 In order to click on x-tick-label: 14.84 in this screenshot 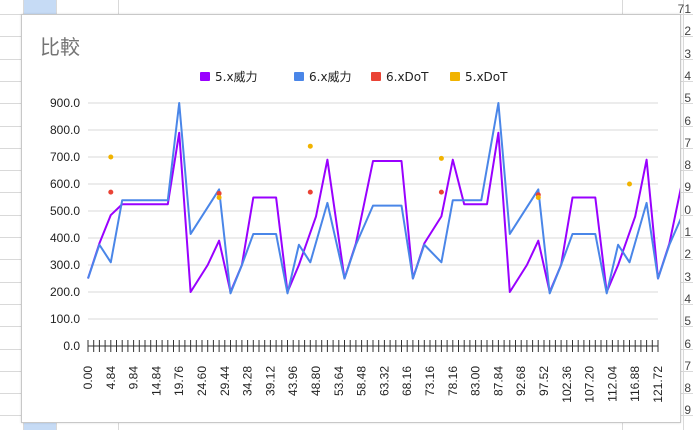, I will do `click(156, 381)`.